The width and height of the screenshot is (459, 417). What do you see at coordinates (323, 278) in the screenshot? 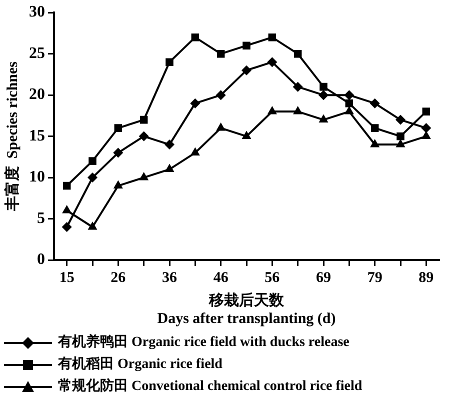
I see `x-tick-label: 69` at bounding box center [323, 278].